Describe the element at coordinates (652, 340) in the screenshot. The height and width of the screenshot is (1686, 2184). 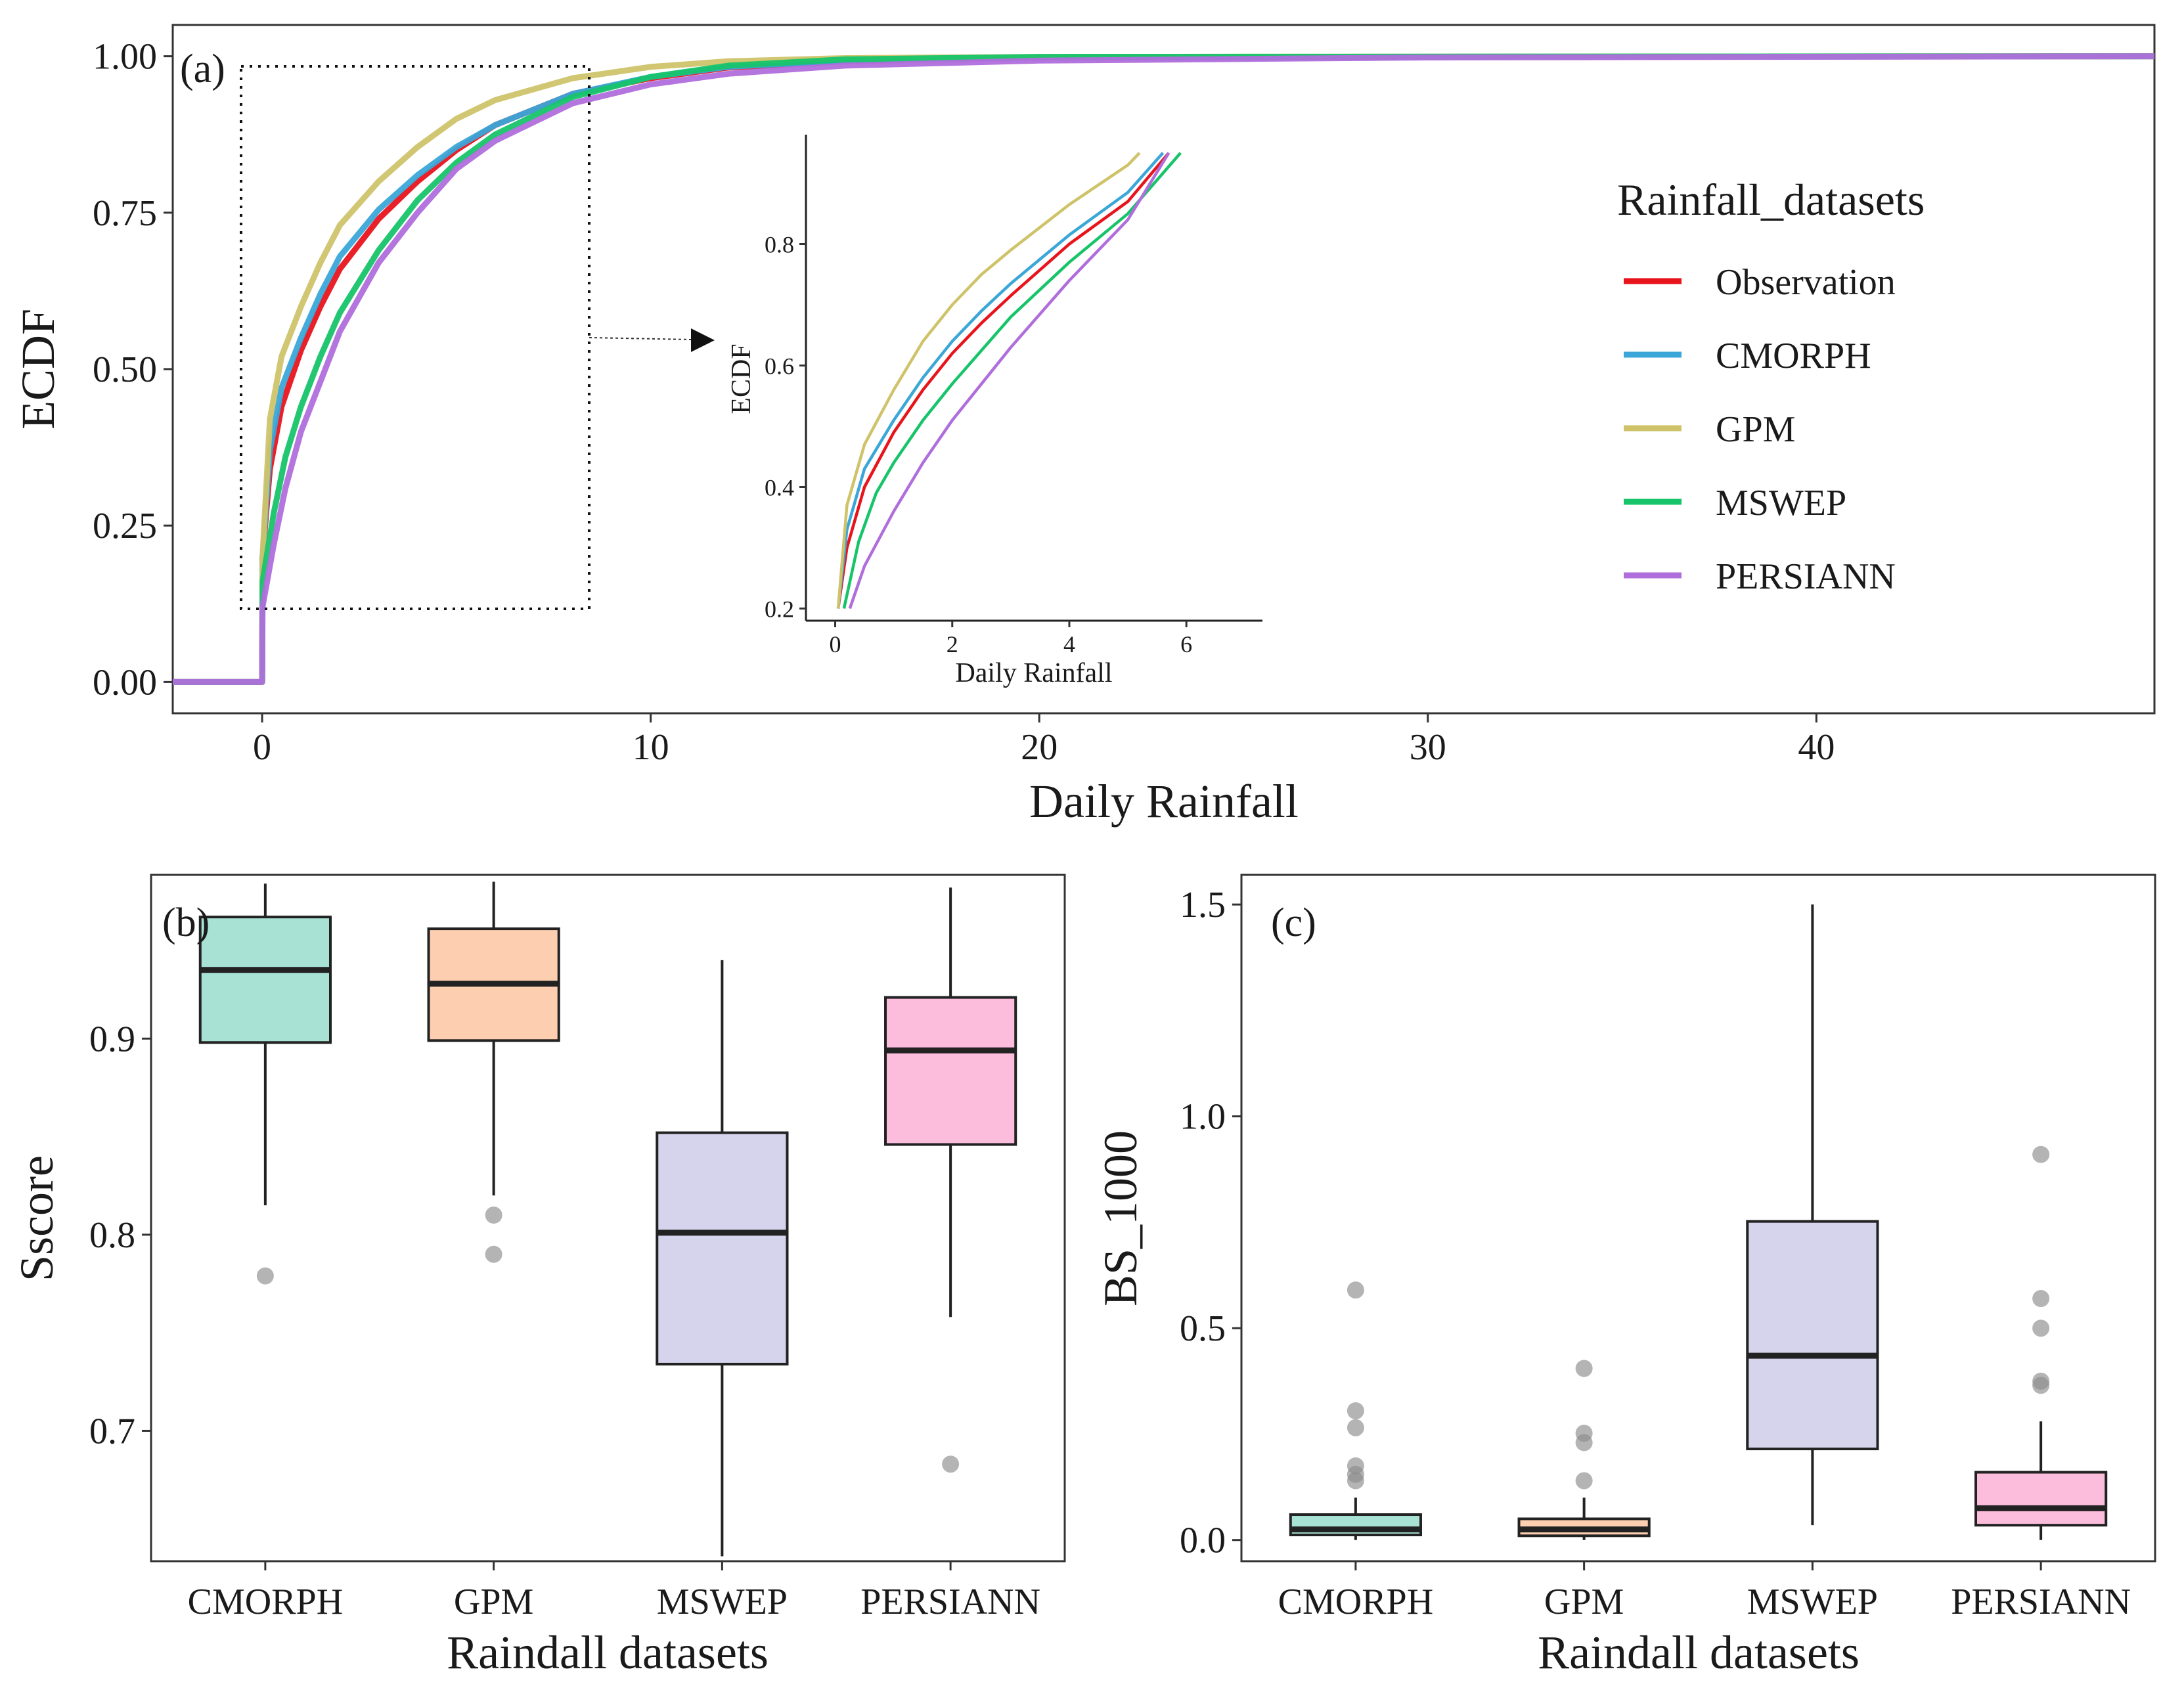
I see `zoom-arrow` at that location.